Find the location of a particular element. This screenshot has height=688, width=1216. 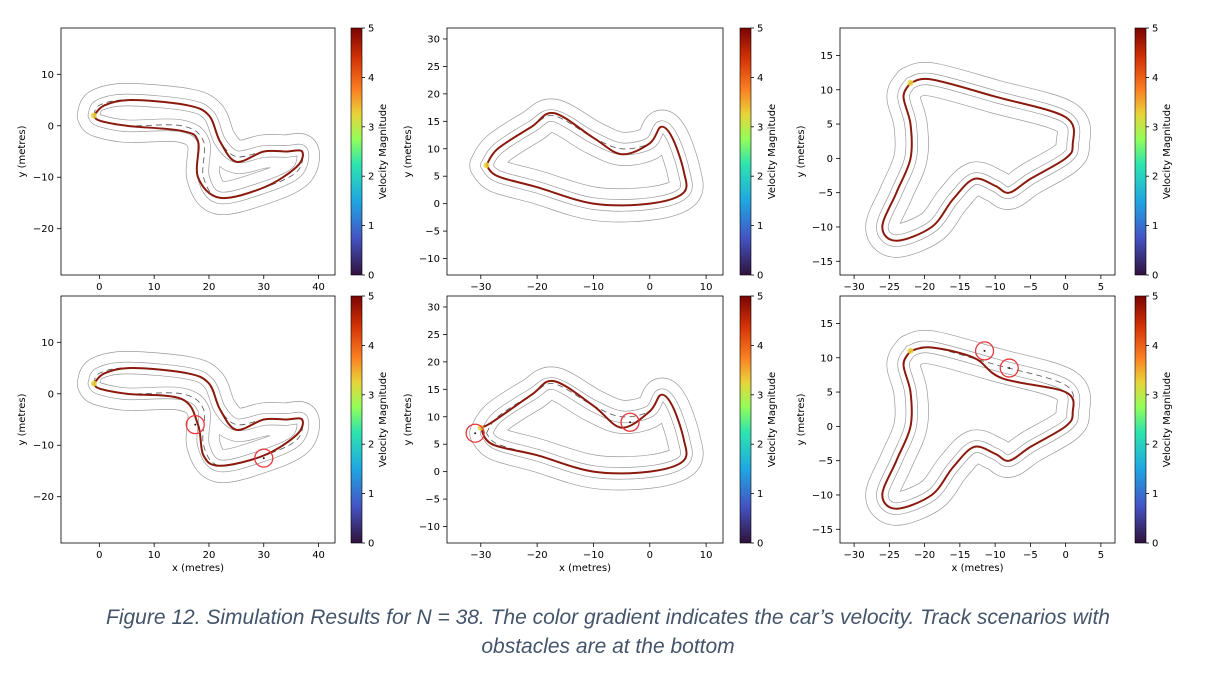

y-tick-label: −20 is located at coordinates (43, 497).